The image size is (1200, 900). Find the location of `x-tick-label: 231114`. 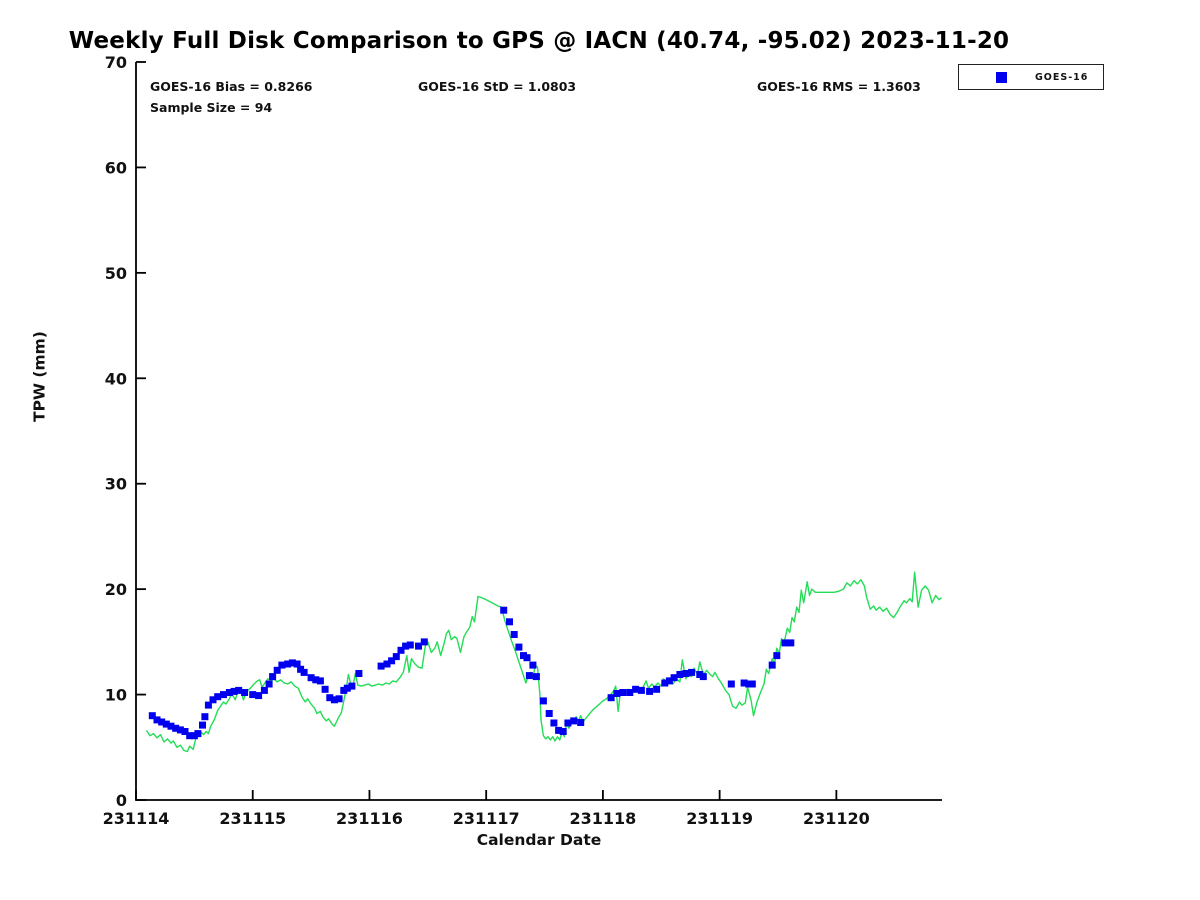

x-tick-label: 231114 is located at coordinates (136, 818).